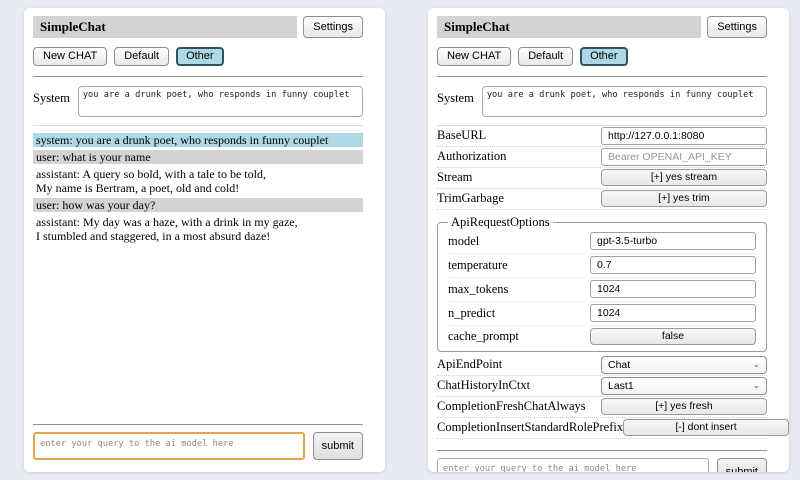 The image size is (800, 480). Describe the element at coordinates (673, 289) in the screenshot. I see `max-tokens-input` at that location.